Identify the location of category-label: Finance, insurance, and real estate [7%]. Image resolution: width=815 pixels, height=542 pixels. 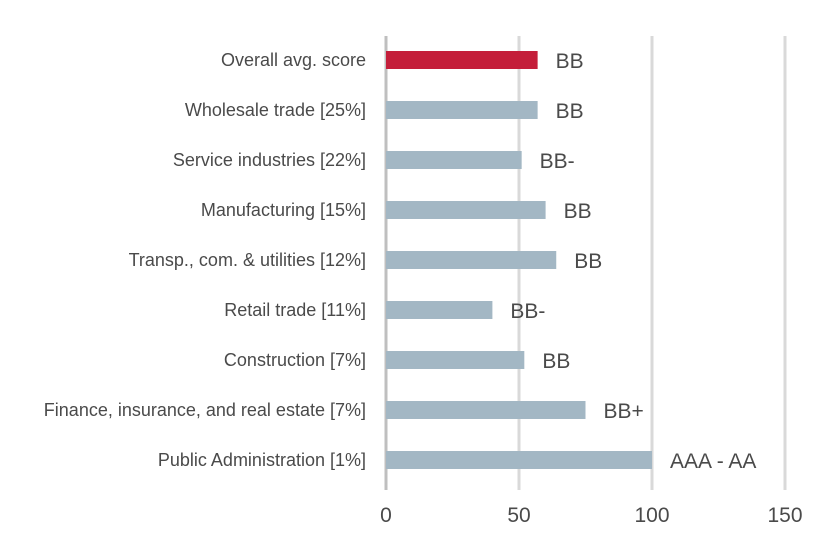
(205, 410).